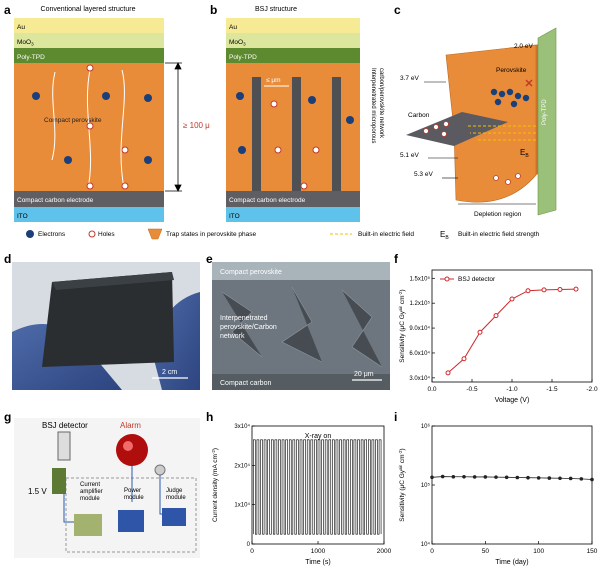  I want to click on y-tick-label-f: 6.0x10⁴, so click(419, 353).